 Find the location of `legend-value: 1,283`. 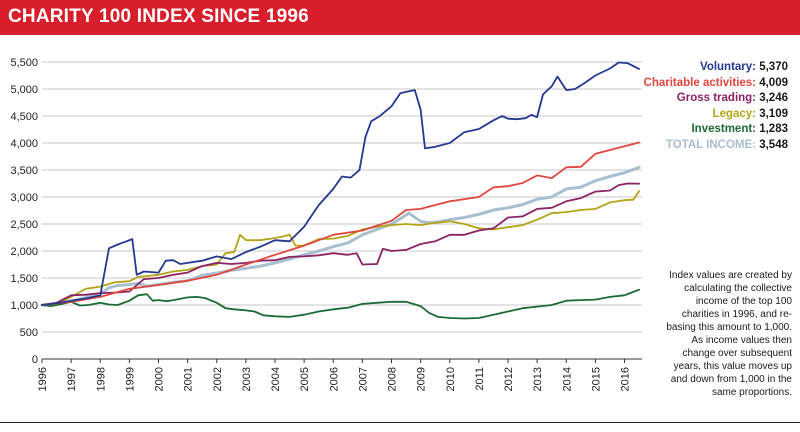

legend-value: 1,283 is located at coordinates (773, 129).